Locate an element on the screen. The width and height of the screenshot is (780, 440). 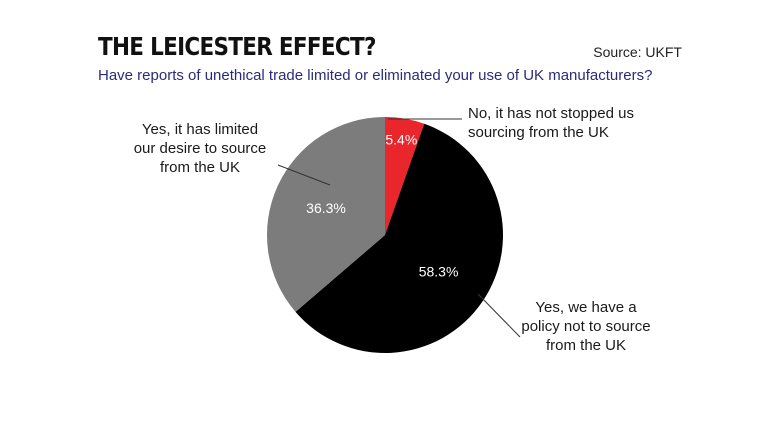
annotation-line: policy not to source is located at coordinates (585, 326).